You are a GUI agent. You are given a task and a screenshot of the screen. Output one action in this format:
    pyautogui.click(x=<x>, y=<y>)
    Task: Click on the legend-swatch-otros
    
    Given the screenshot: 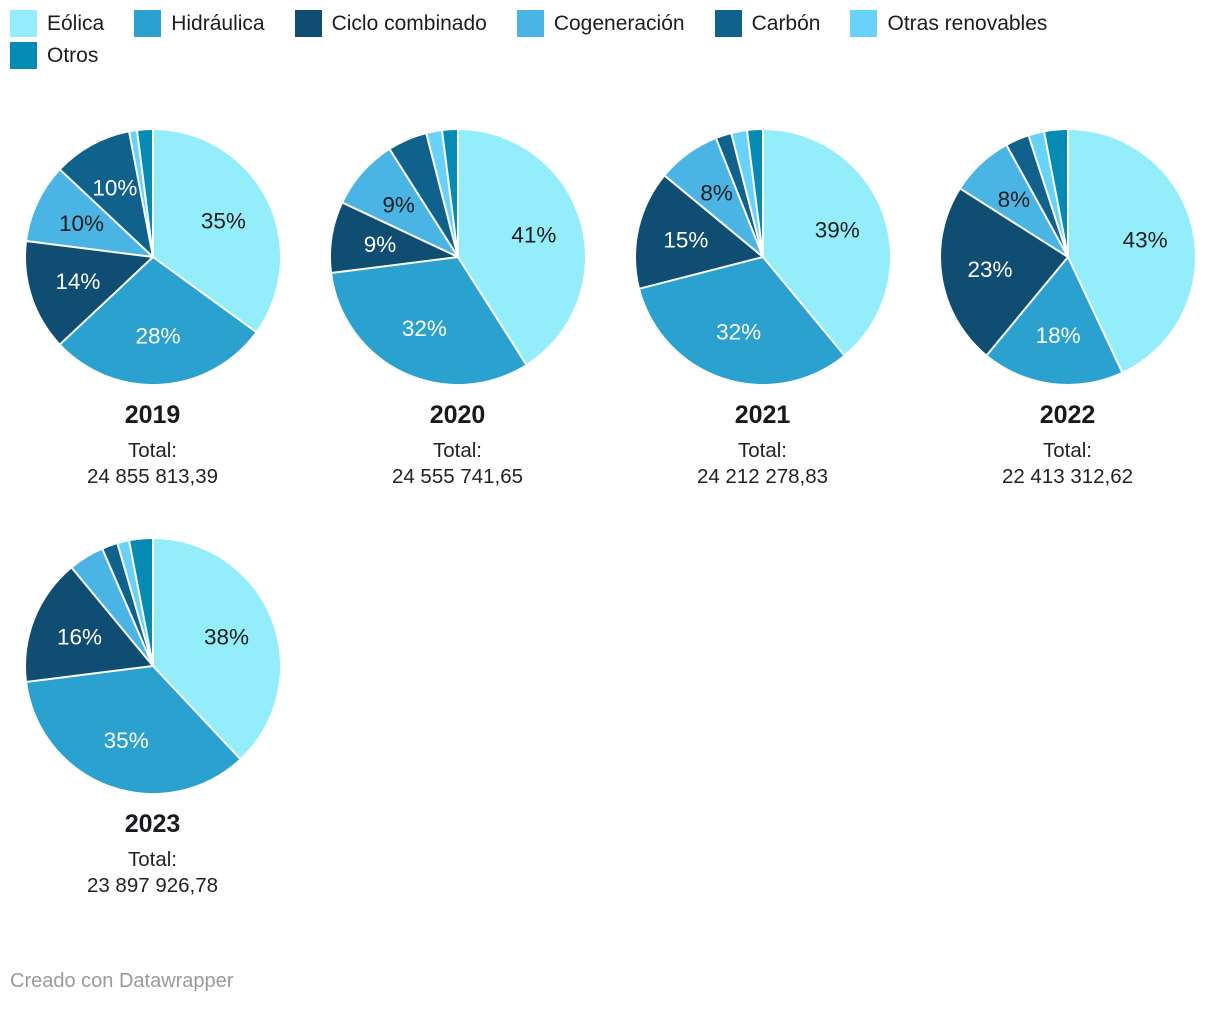 What is the action you would take?
    pyautogui.click(x=23, y=55)
    